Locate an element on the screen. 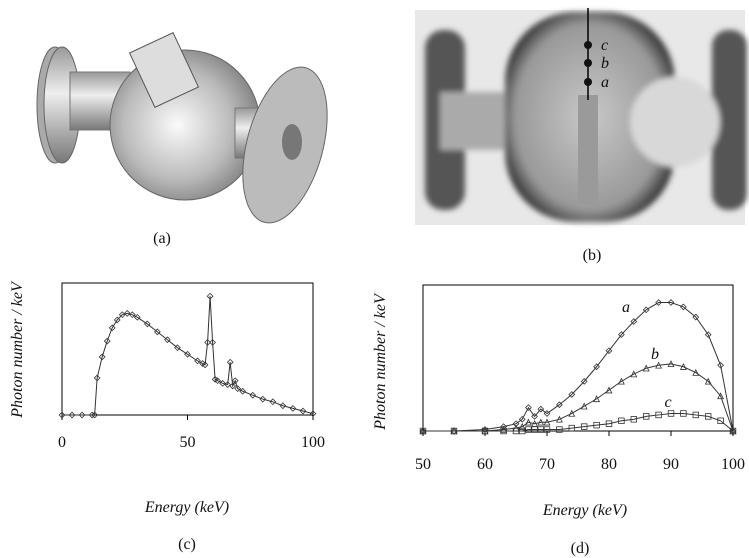 The image size is (749, 558). x-tick-label: 90 is located at coordinates (671, 464).